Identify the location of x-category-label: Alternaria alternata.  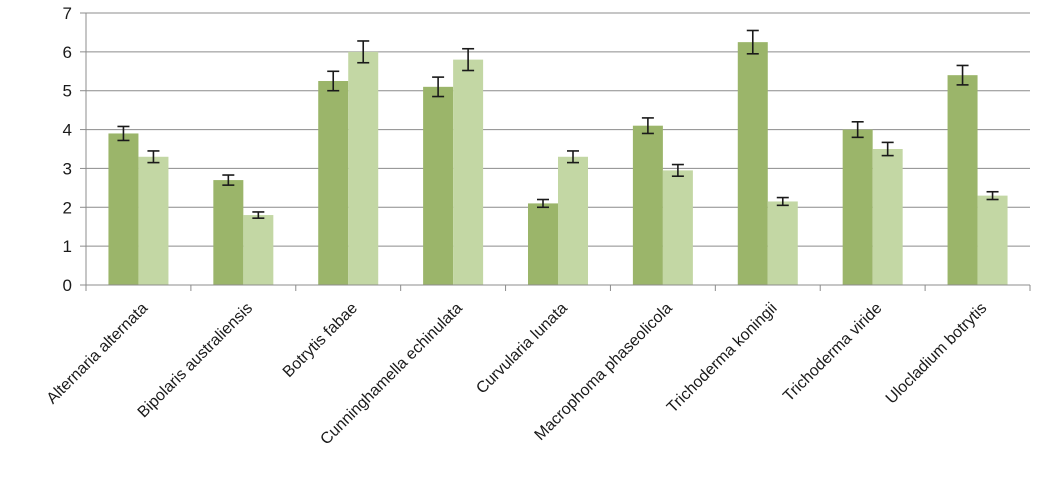
(98, 354).